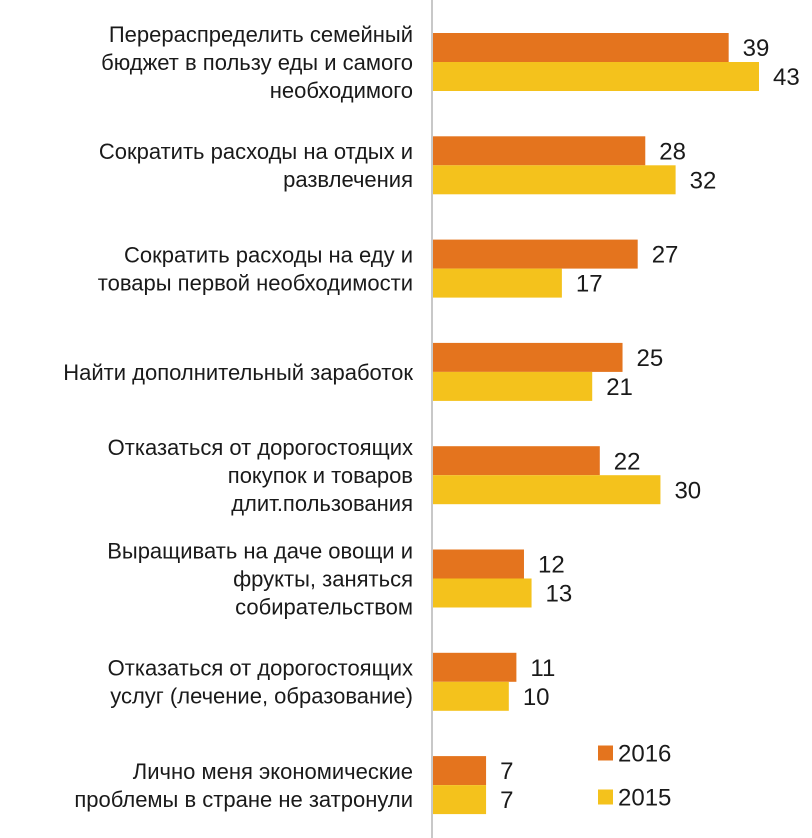  Describe the element at coordinates (650, 358) in the screenshot. I see `data-label-2016: 25` at that location.